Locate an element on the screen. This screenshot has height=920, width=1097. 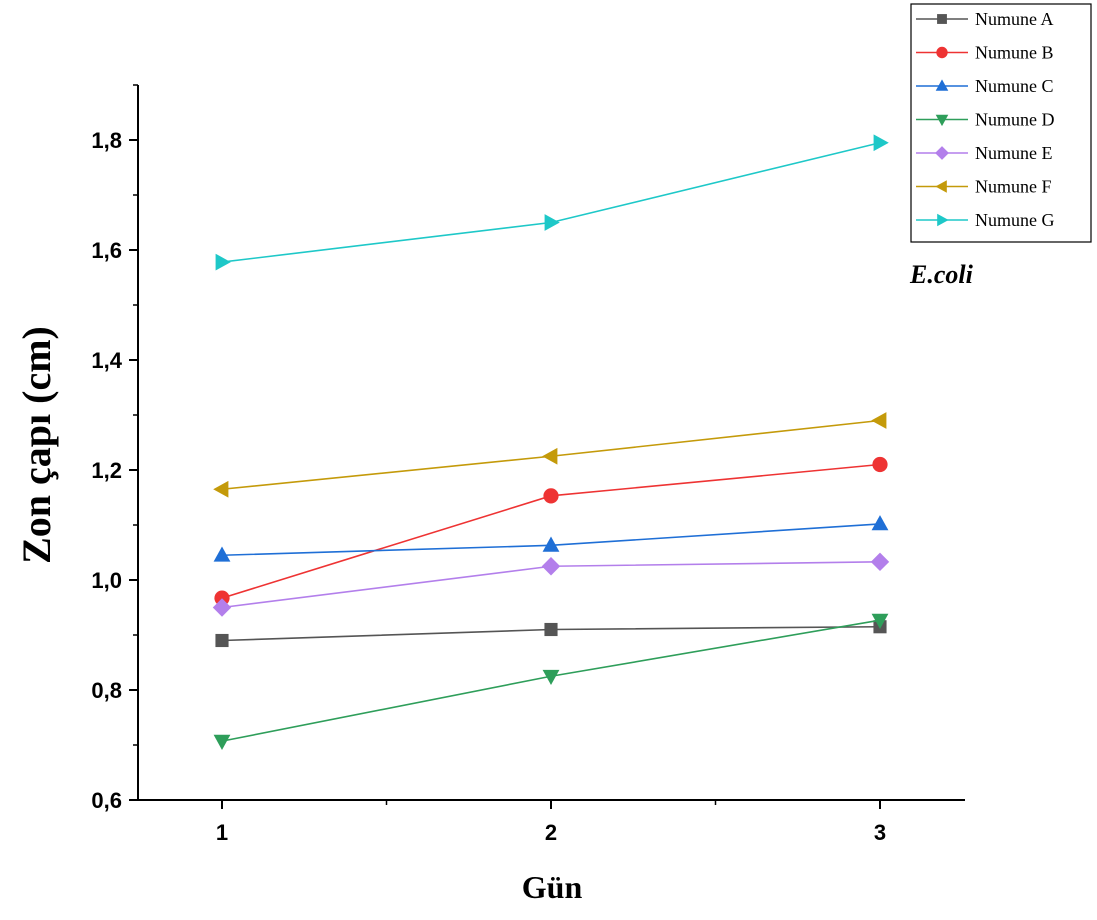
legend-label: Numune C is located at coordinates (1014, 86).